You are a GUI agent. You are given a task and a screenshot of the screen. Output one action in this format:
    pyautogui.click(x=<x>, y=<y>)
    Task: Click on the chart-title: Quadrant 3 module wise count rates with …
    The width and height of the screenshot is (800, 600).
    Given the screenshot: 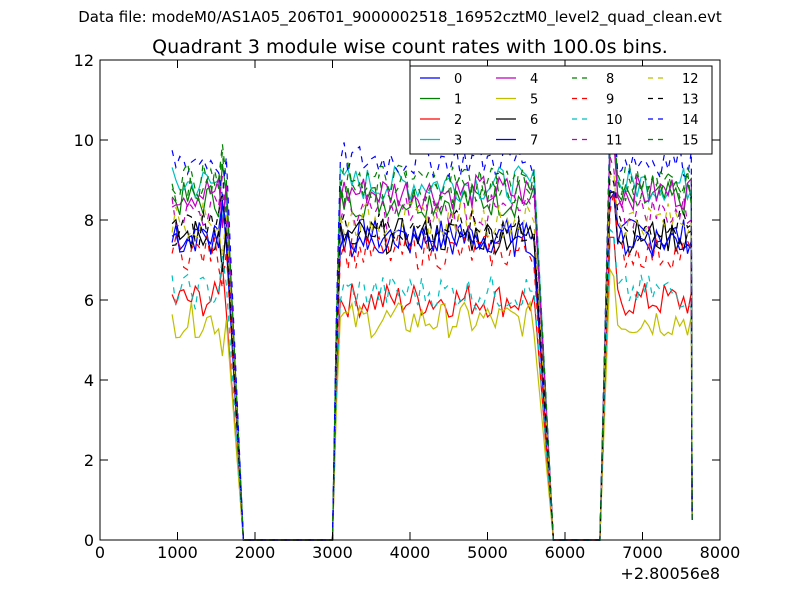 What is the action you would take?
    pyautogui.click(x=410, y=47)
    